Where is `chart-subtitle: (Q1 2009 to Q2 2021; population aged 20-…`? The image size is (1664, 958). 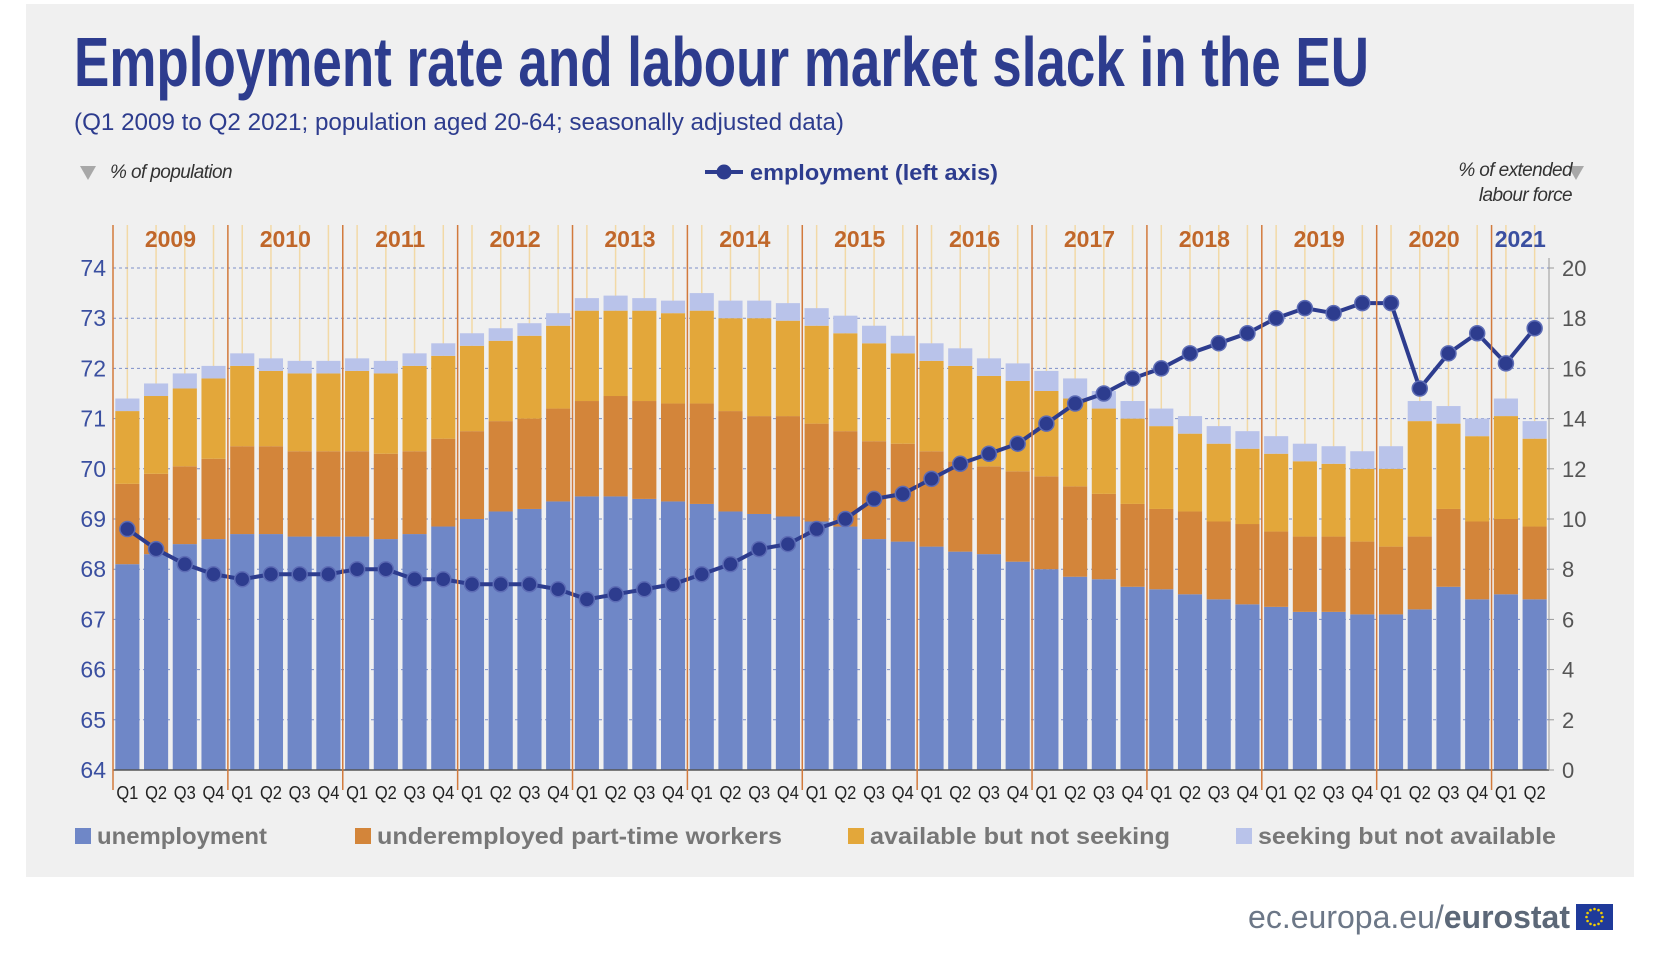 chart-subtitle: (Q1 2009 to Q2 2021; population aged 20-… is located at coordinates (459, 122).